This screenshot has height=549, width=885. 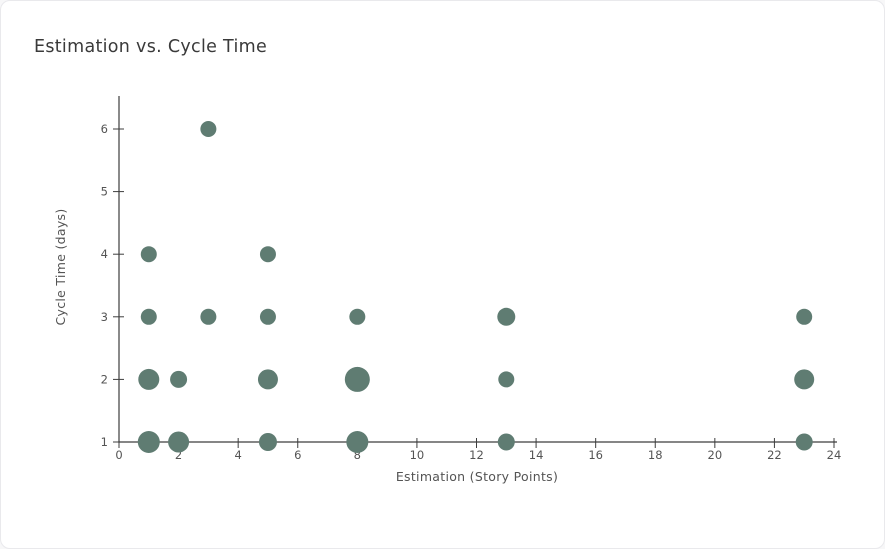 I want to click on x-tick-label: 8, so click(x=357, y=455).